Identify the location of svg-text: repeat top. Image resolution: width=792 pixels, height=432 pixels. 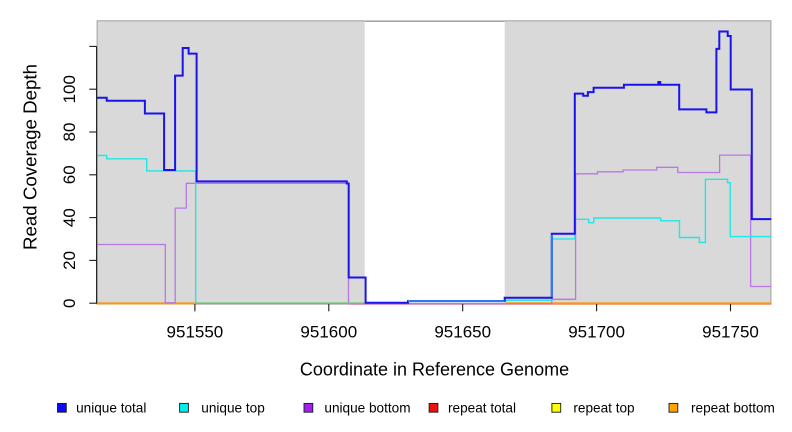
(603, 407).